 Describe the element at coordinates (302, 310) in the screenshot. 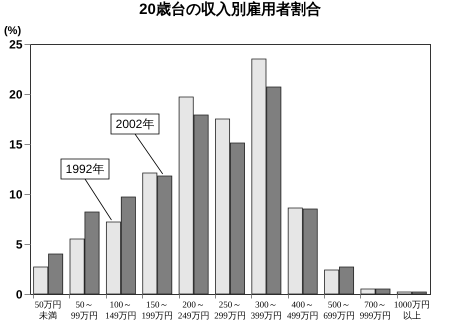

I see `x-tick-label: 400～499万円` at that location.